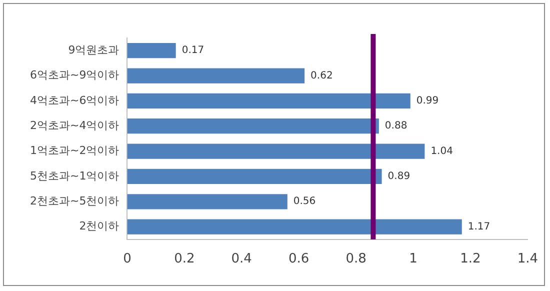  What do you see at coordinates (75, 201) in the screenshot?
I see `y-tick-label: 2천초과~5천이하` at bounding box center [75, 201].